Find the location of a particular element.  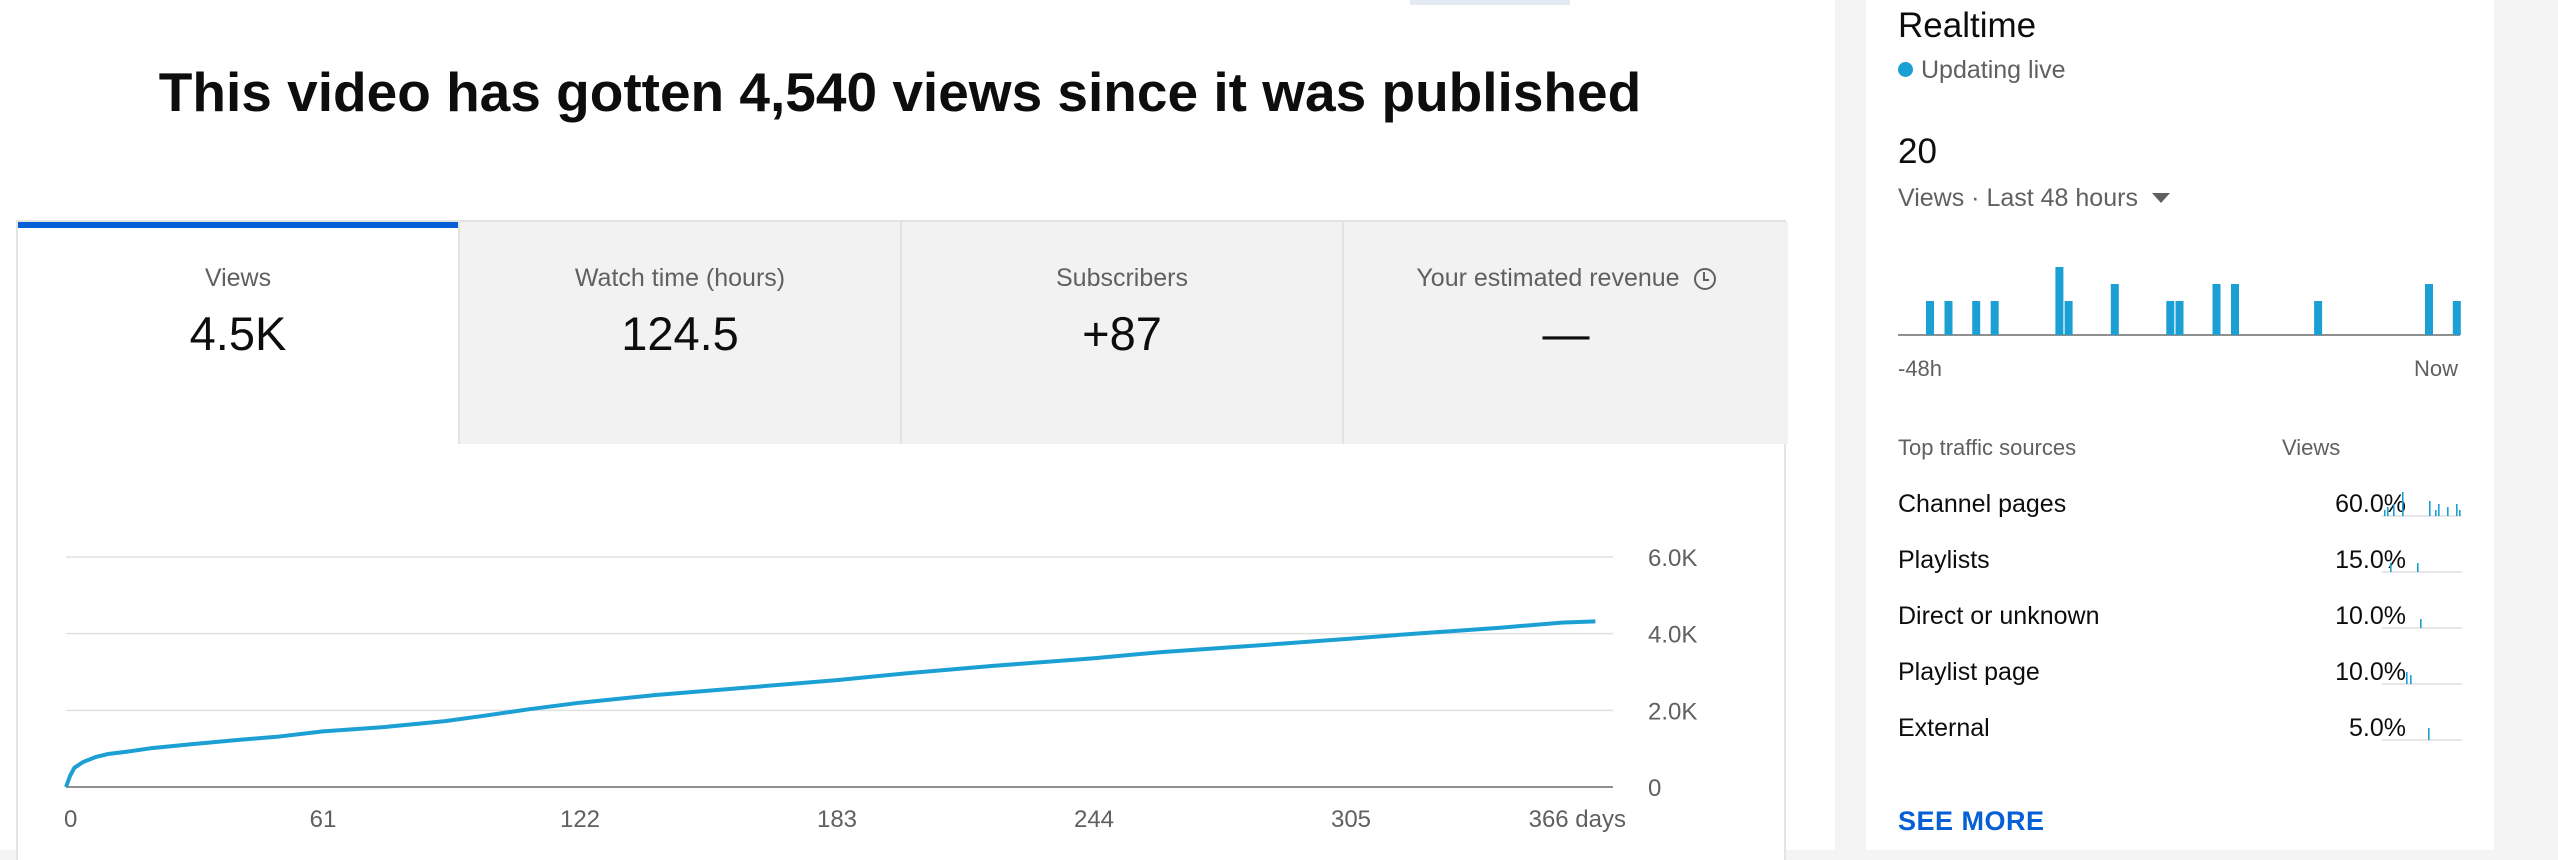

x-tick-label: 0 is located at coordinates (70, 819).